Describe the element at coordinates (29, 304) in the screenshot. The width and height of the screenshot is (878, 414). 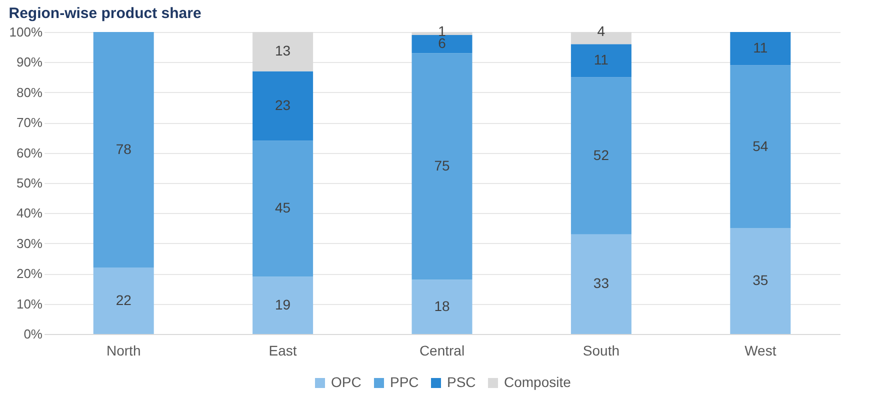
I see `y-tick-label: 10%` at that location.